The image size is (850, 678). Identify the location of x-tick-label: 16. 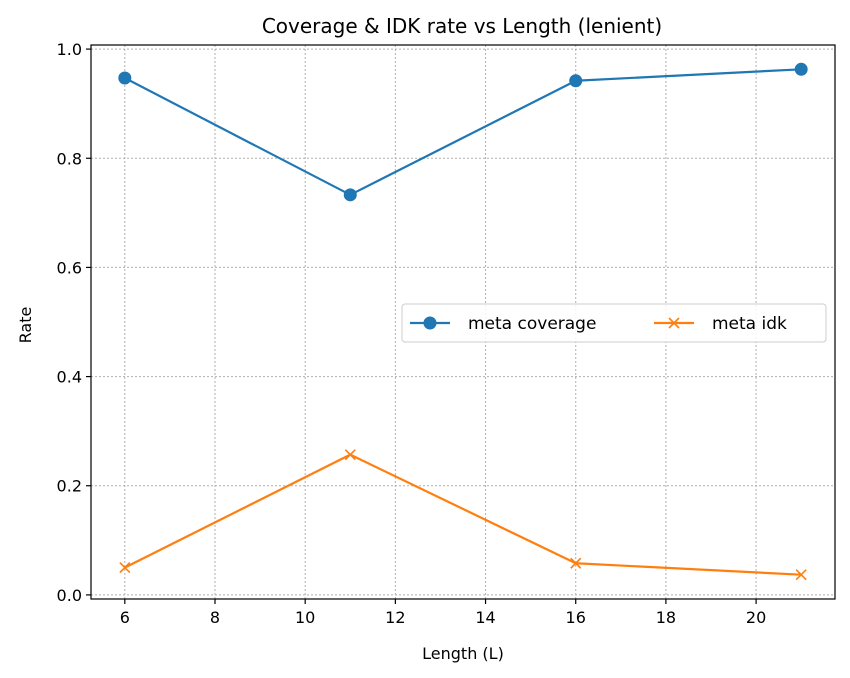
(576, 617).